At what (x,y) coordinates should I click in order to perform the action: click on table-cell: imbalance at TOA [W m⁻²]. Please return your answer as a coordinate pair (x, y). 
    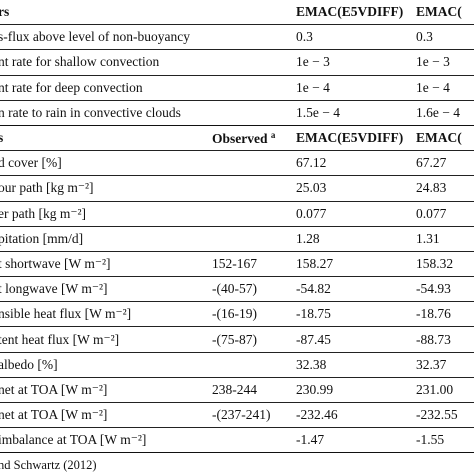
    Looking at the image, I should click on (102, 440).